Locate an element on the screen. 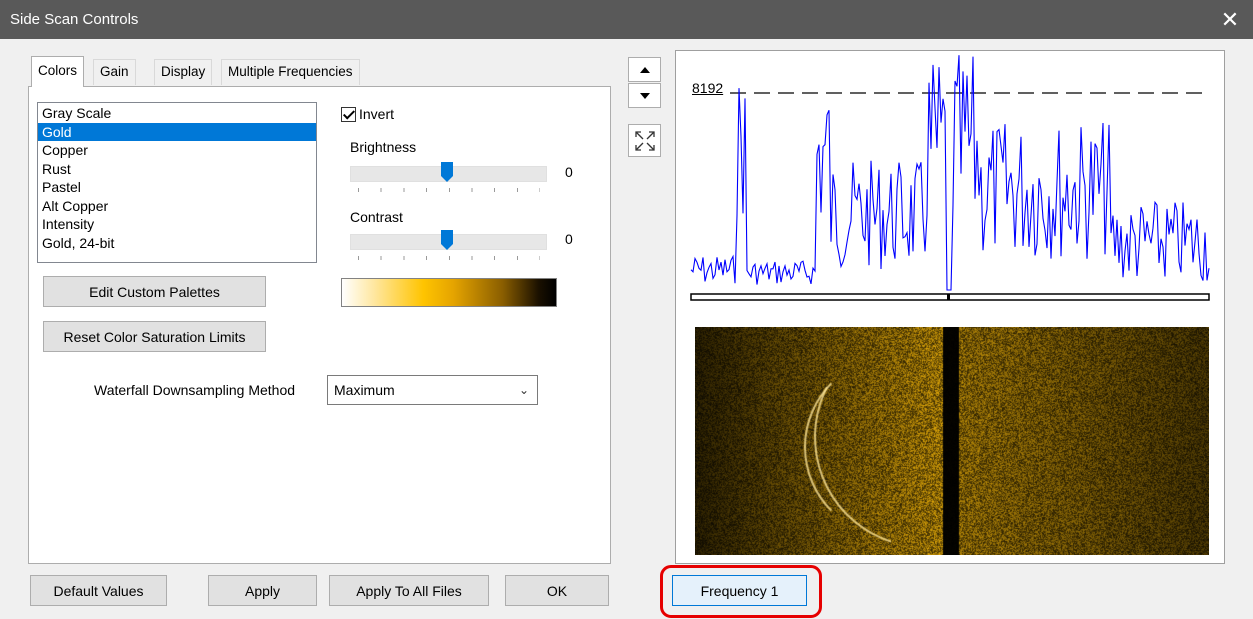 This screenshot has height=619, width=1253. close-icon: ✕ is located at coordinates (1230, 19).